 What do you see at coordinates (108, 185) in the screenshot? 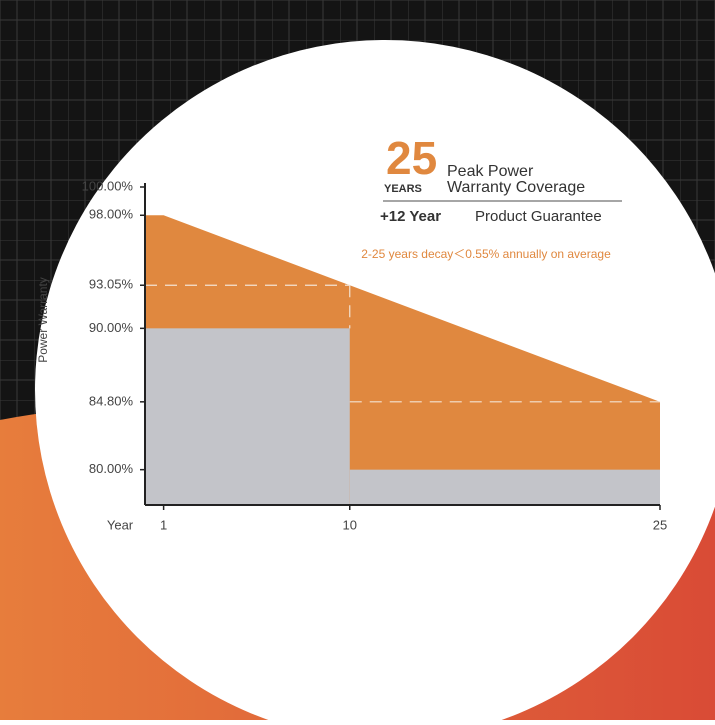
I see `y-tick-label: 100.00%` at bounding box center [108, 185].